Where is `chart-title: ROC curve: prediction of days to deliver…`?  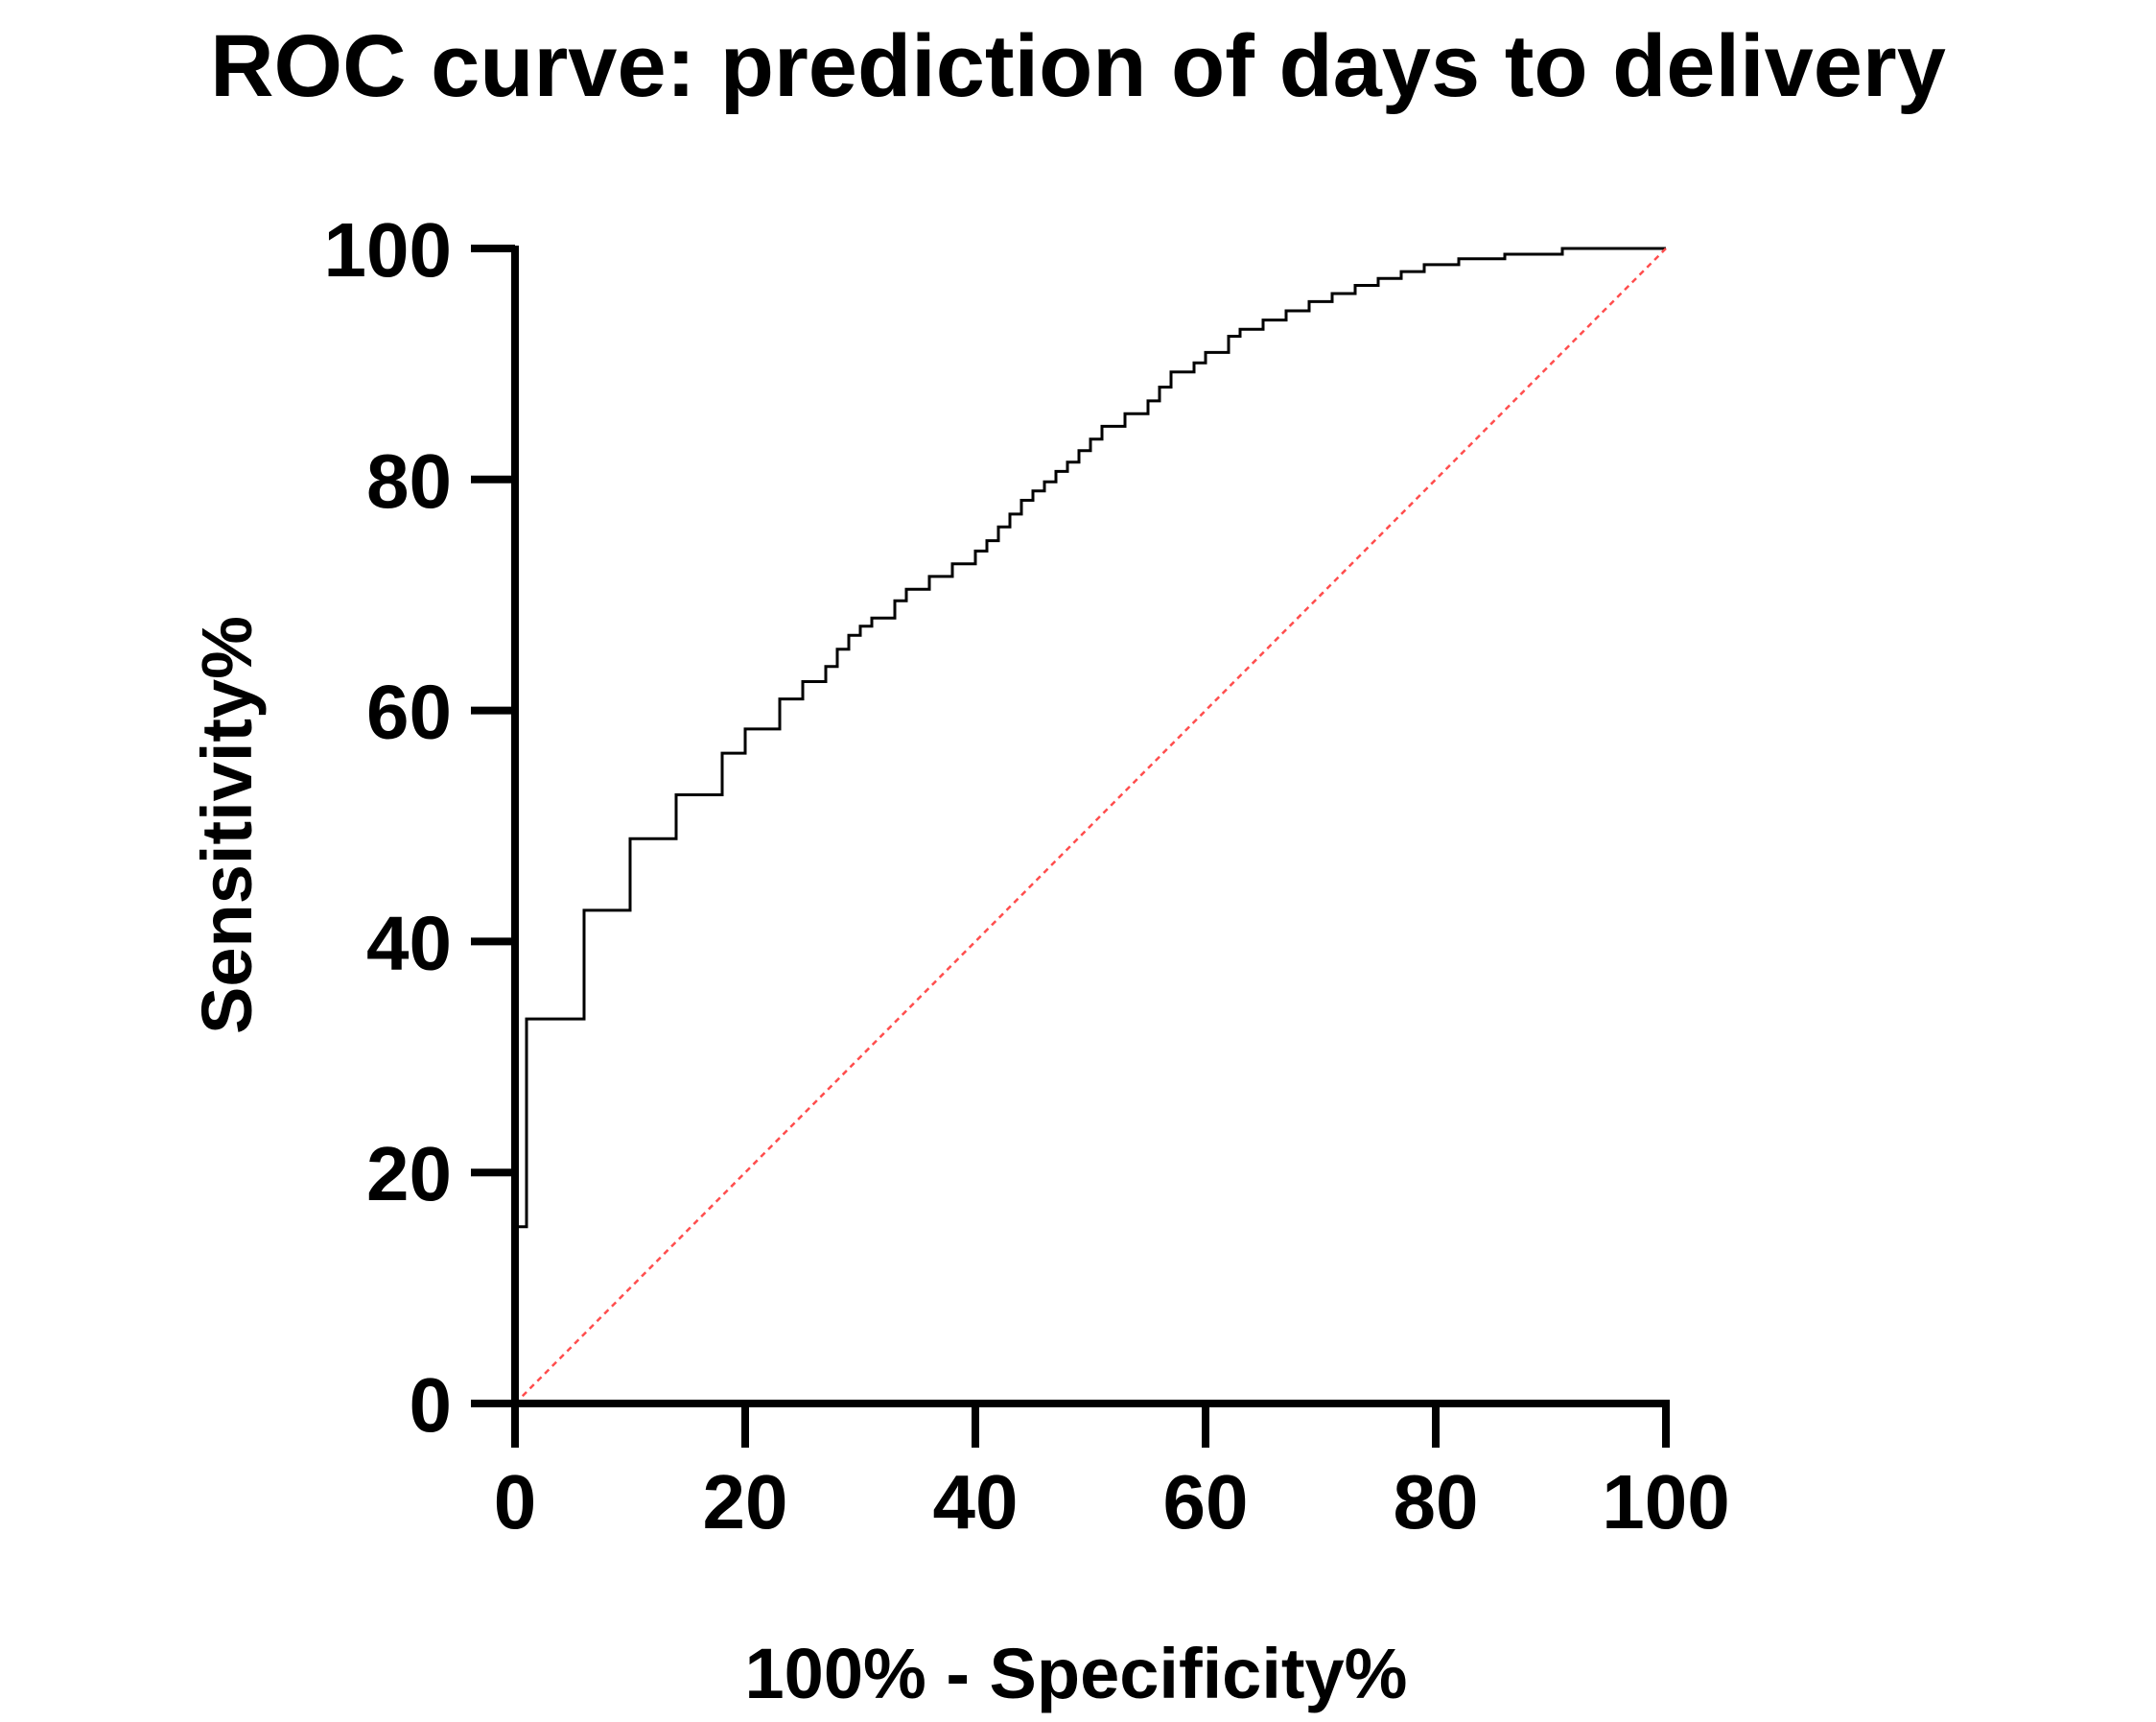
chart-title: ROC curve: prediction of days to deliver… is located at coordinates (1078, 66).